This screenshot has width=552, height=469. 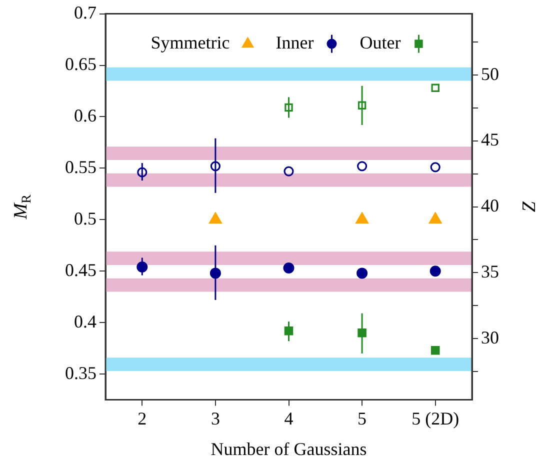 What do you see at coordinates (85, 218) in the screenshot?
I see `y-tick-label: 0.5` at bounding box center [85, 218].